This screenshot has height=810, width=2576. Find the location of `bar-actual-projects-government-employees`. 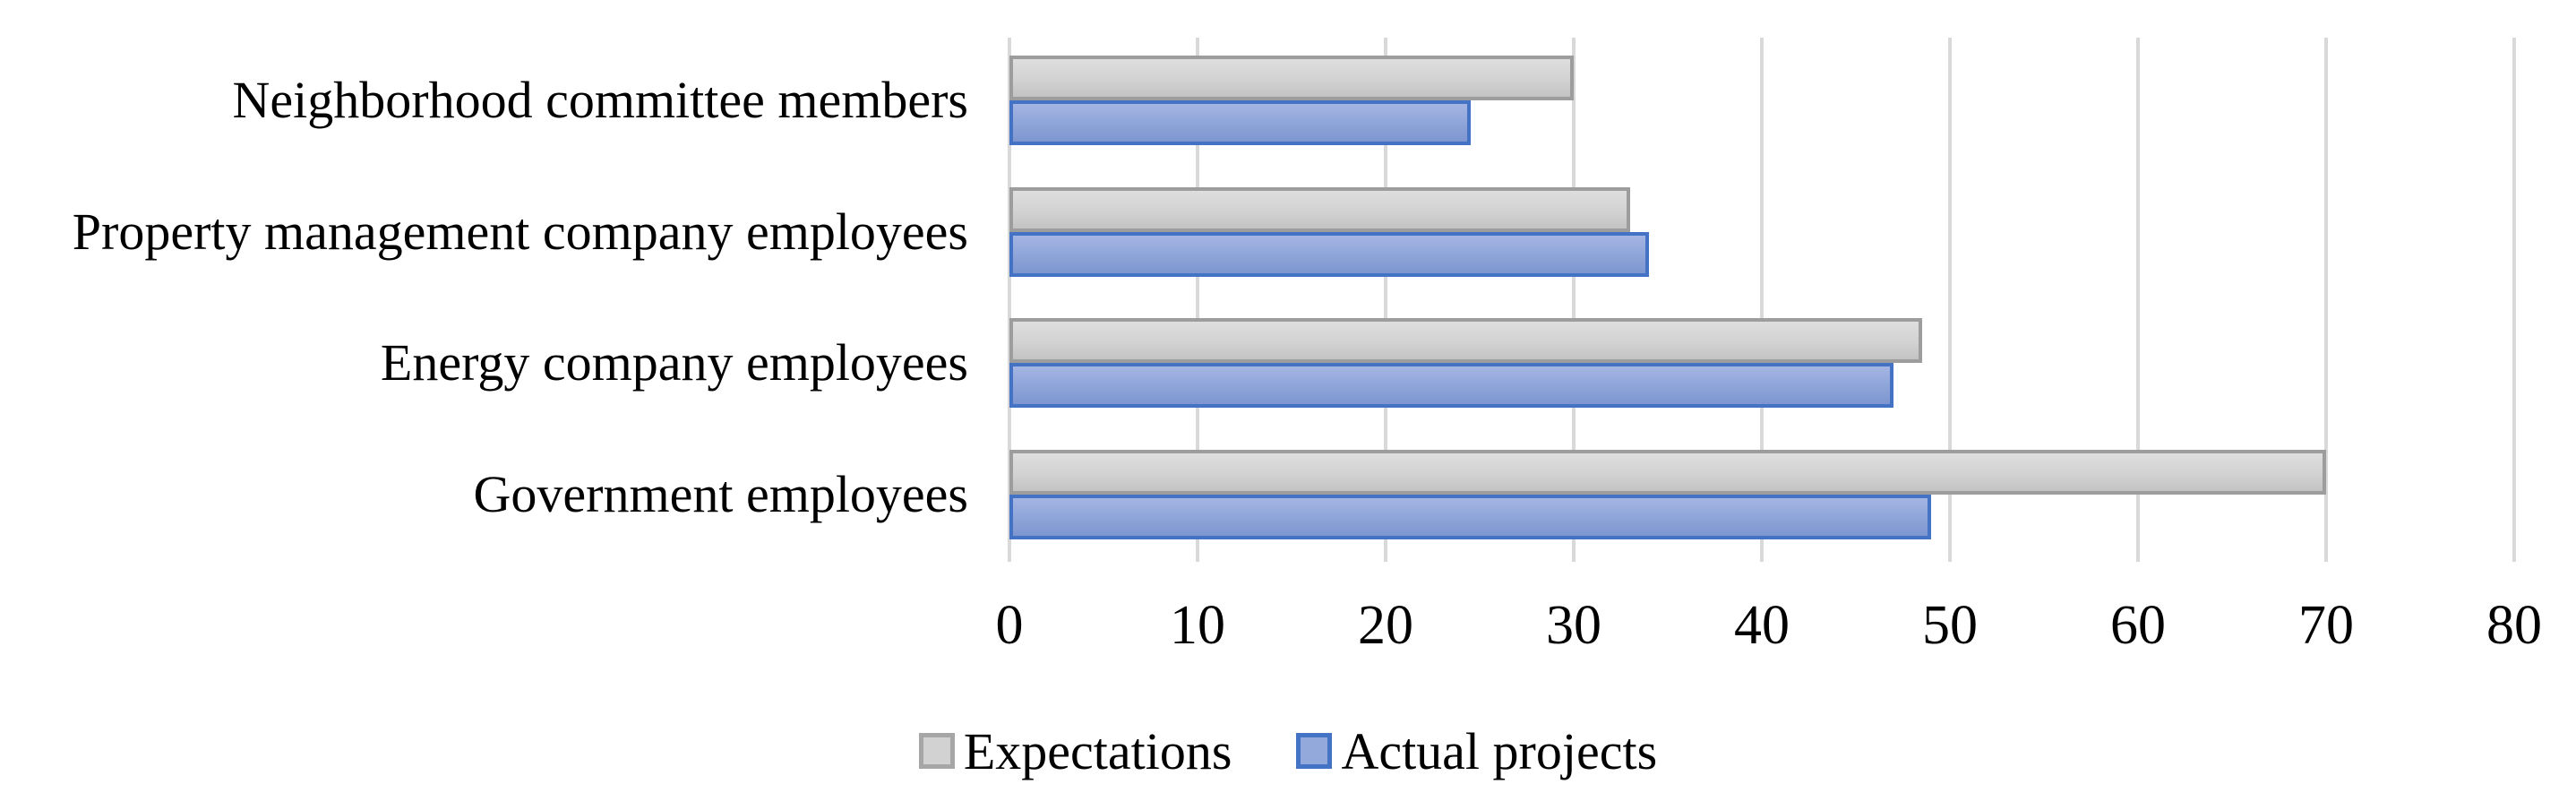

bar-actual-projects-government-employees is located at coordinates (1470, 517).